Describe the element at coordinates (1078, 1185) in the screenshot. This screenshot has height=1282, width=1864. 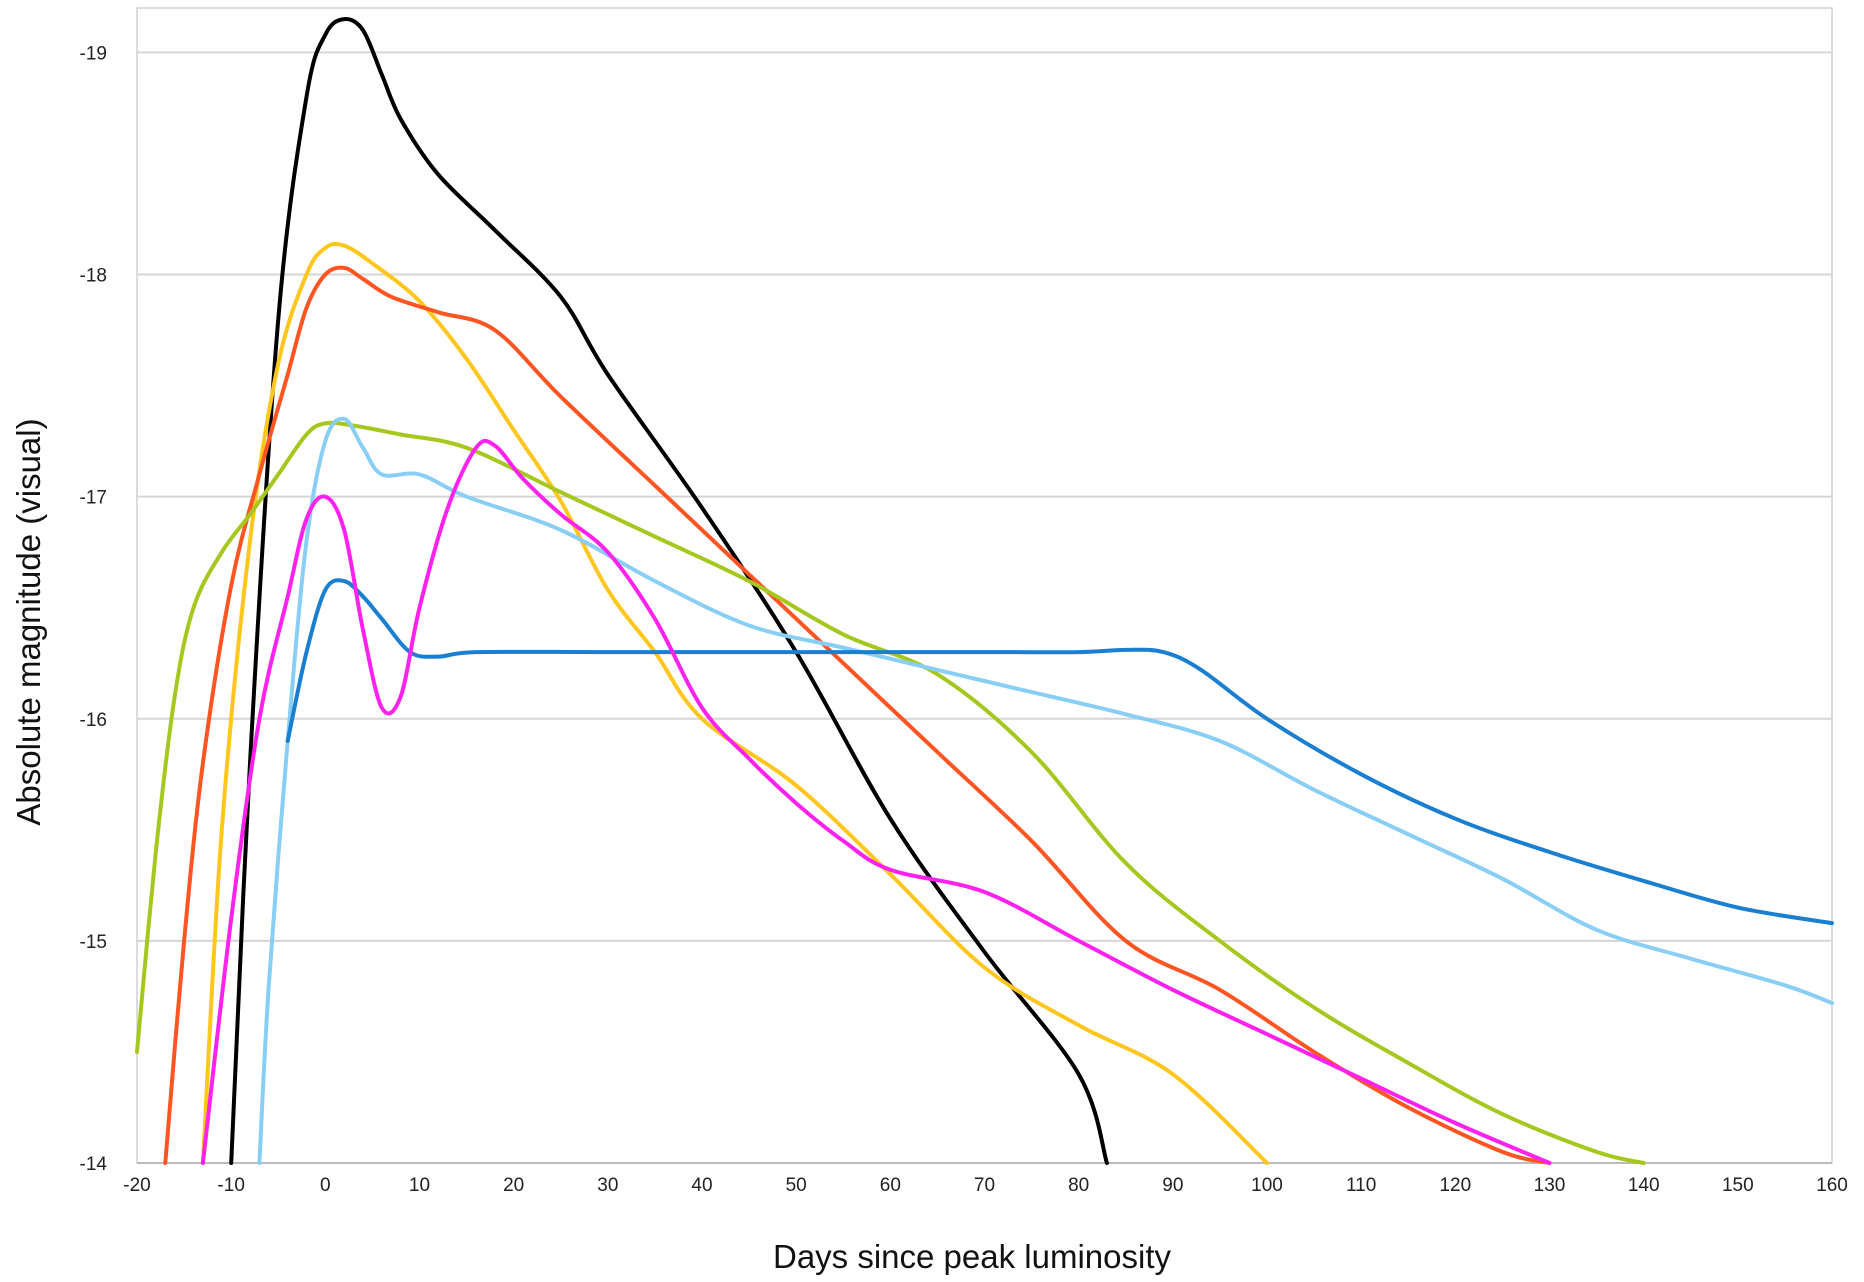
I see `x-tick-label: 80` at that location.